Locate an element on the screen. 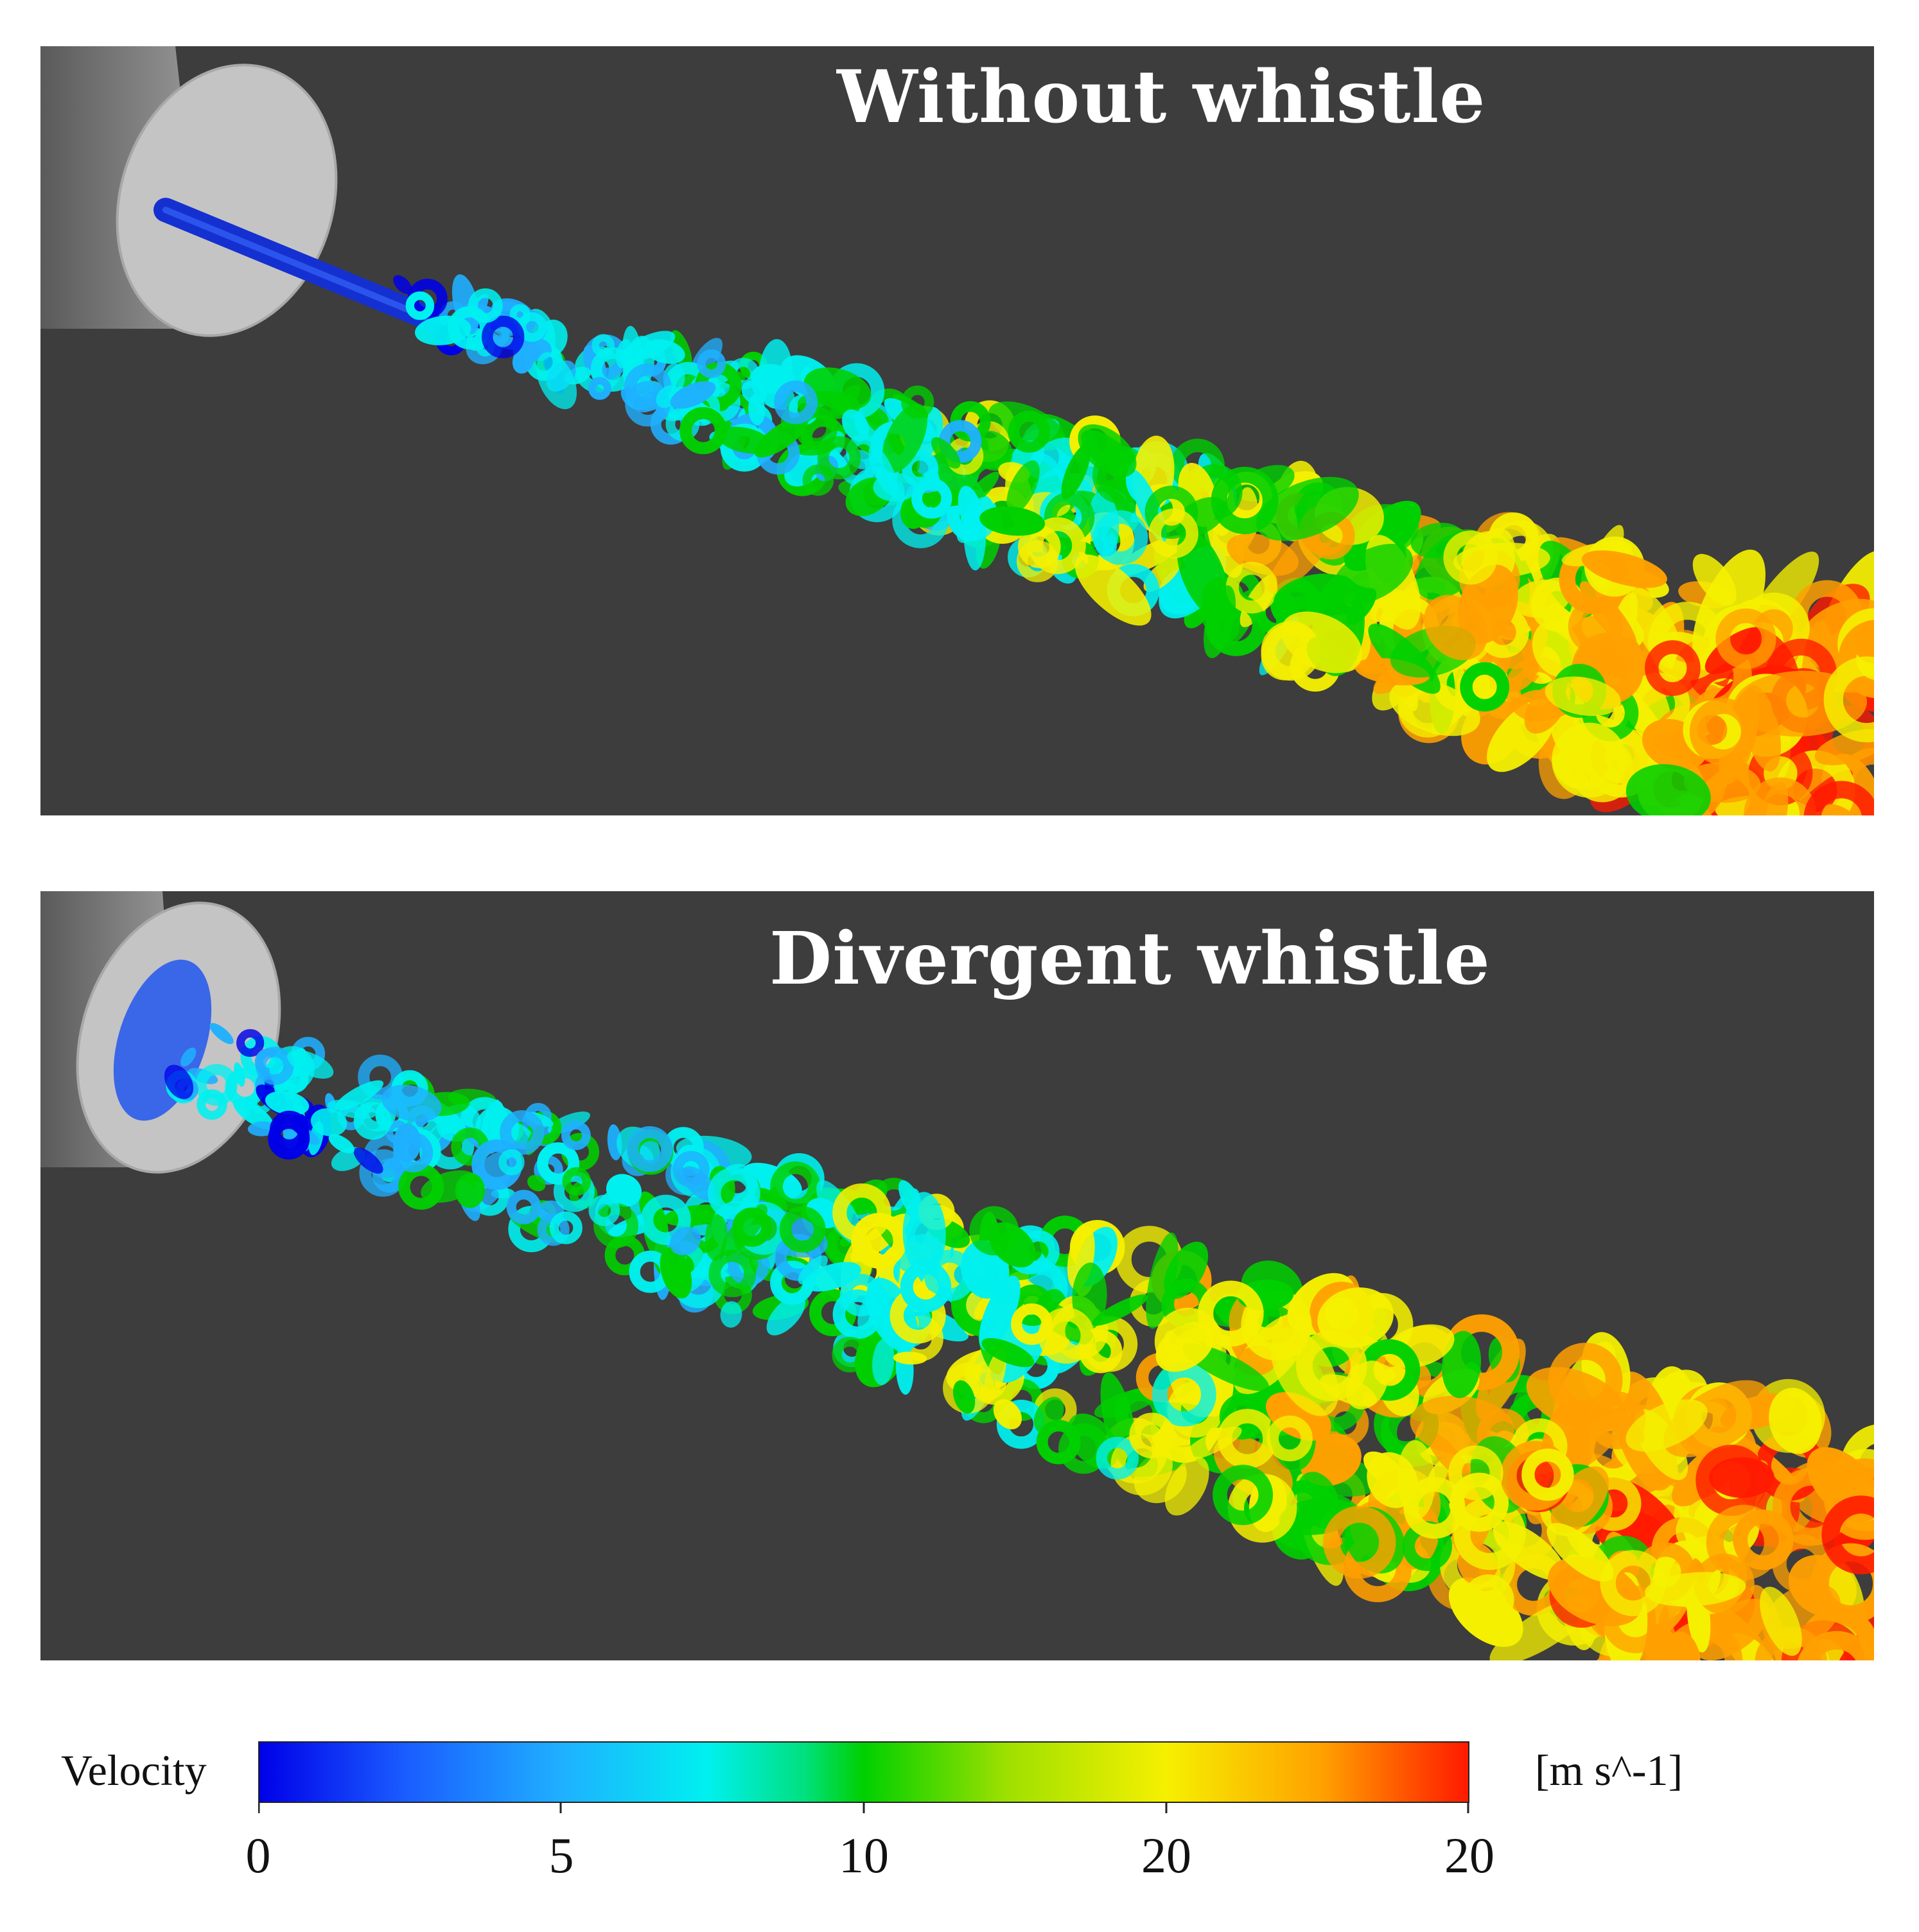 The width and height of the screenshot is (1919, 1932). colorbar-tick-3: 20 is located at coordinates (1166, 1855).